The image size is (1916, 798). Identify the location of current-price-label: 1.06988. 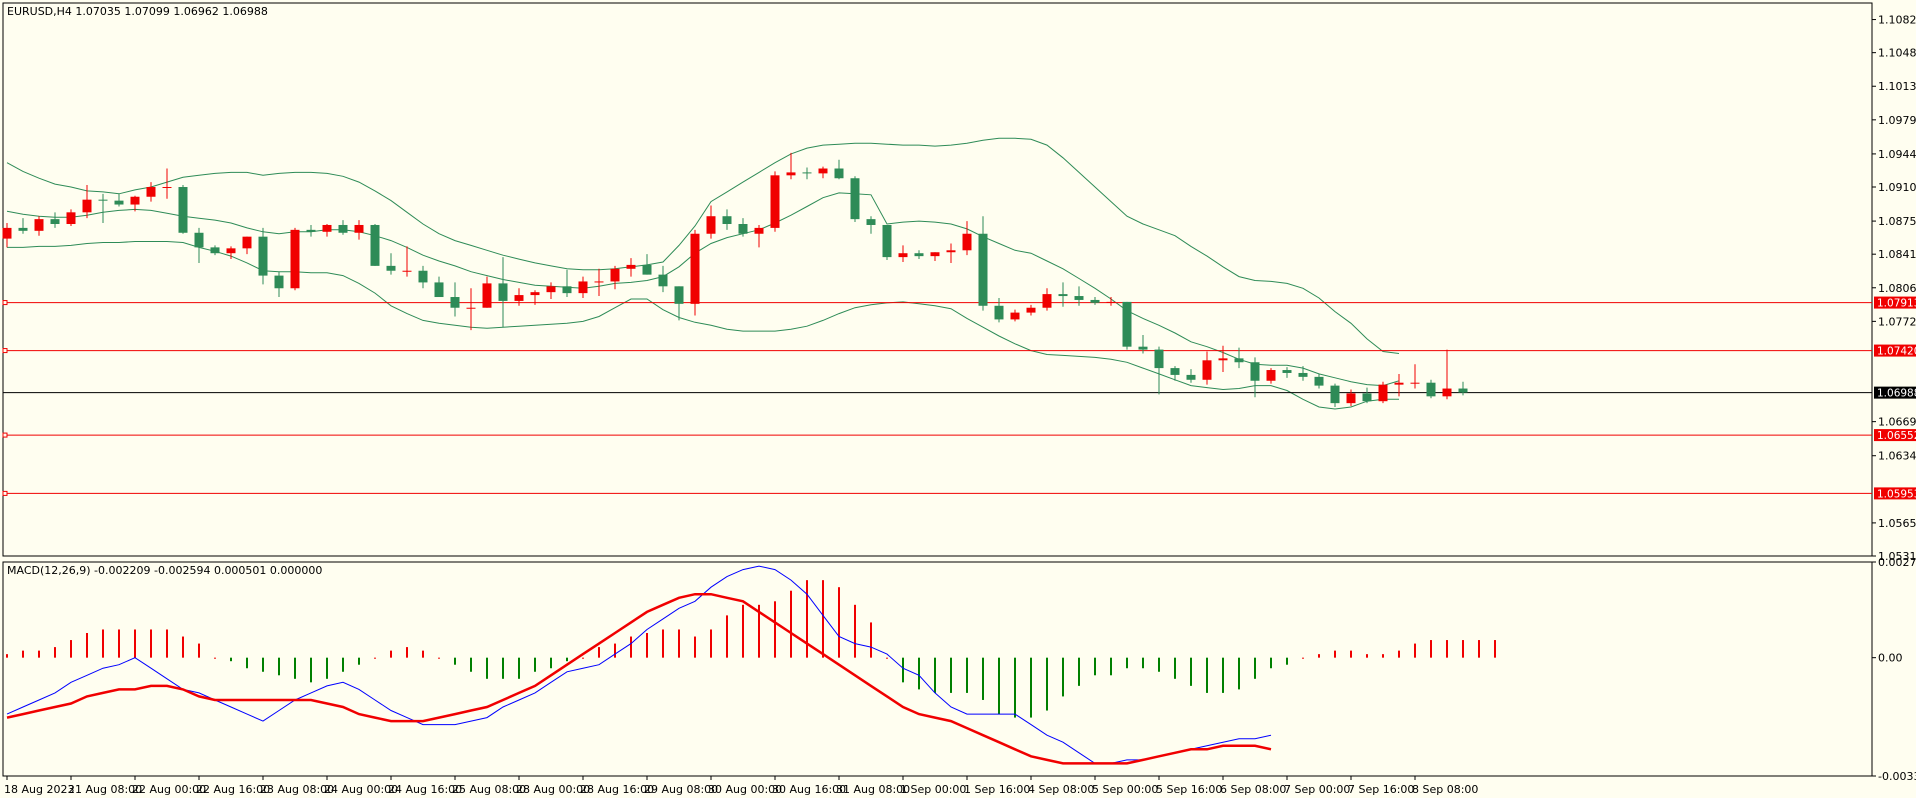
(1896, 394).